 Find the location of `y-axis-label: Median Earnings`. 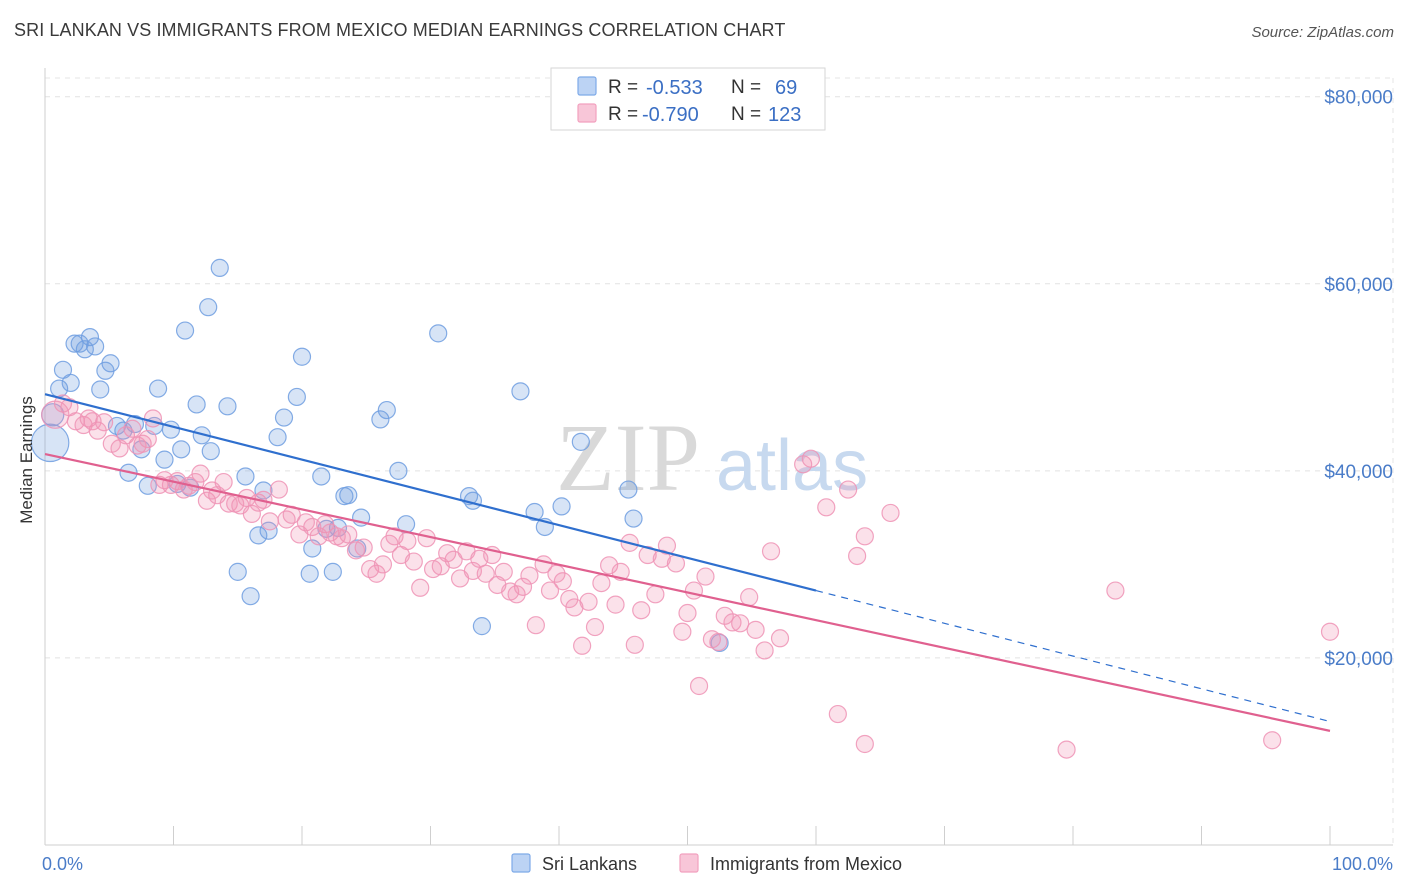

y-axis-label: Median Earnings is located at coordinates (26, 460).